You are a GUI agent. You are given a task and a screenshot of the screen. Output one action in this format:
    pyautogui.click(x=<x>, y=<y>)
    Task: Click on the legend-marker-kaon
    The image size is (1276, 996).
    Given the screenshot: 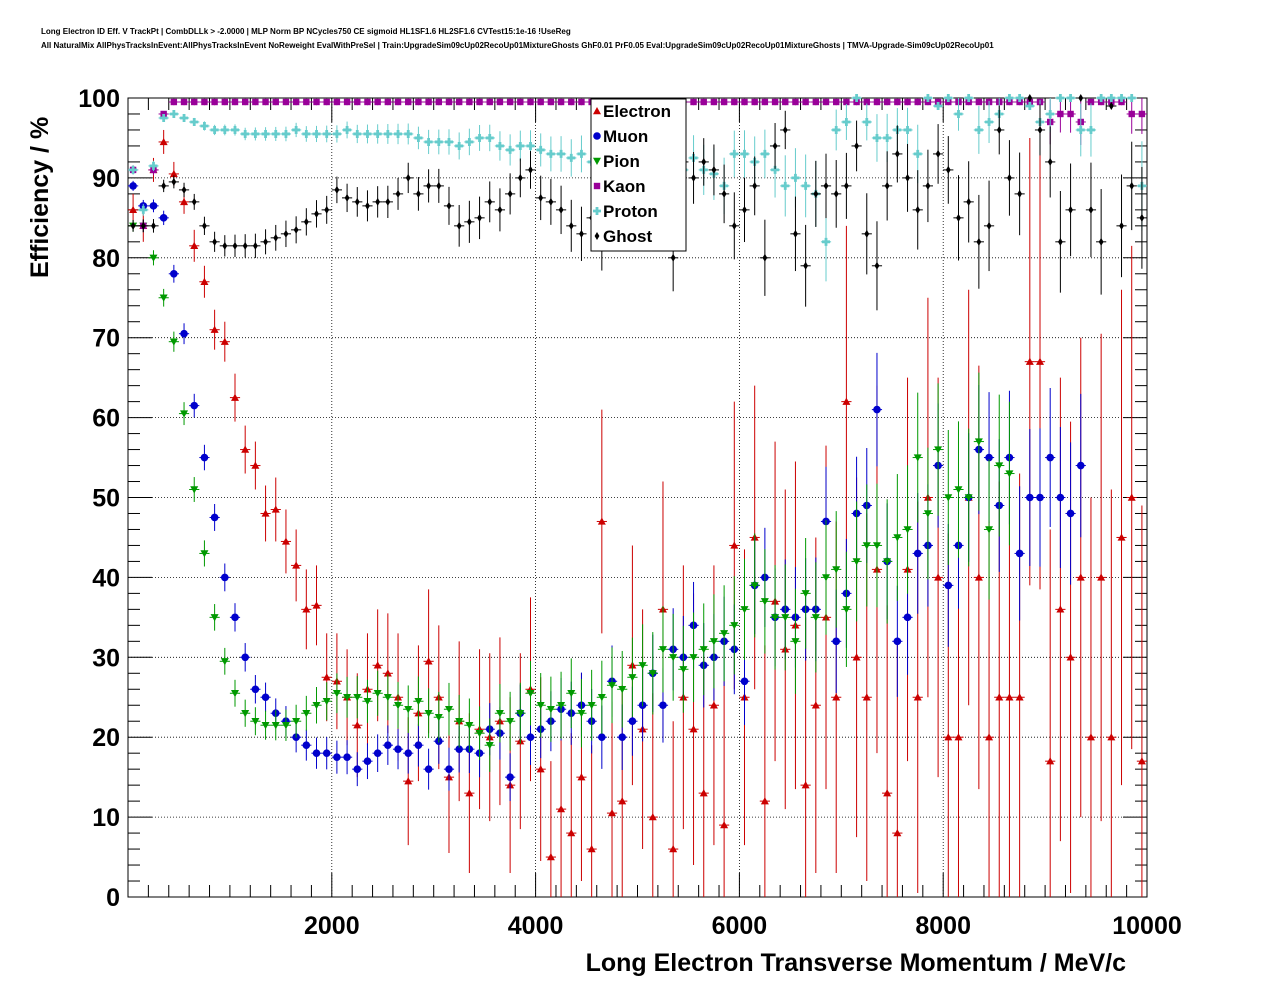 What is the action you would take?
    pyautogui.click(x=597, y=186)
    